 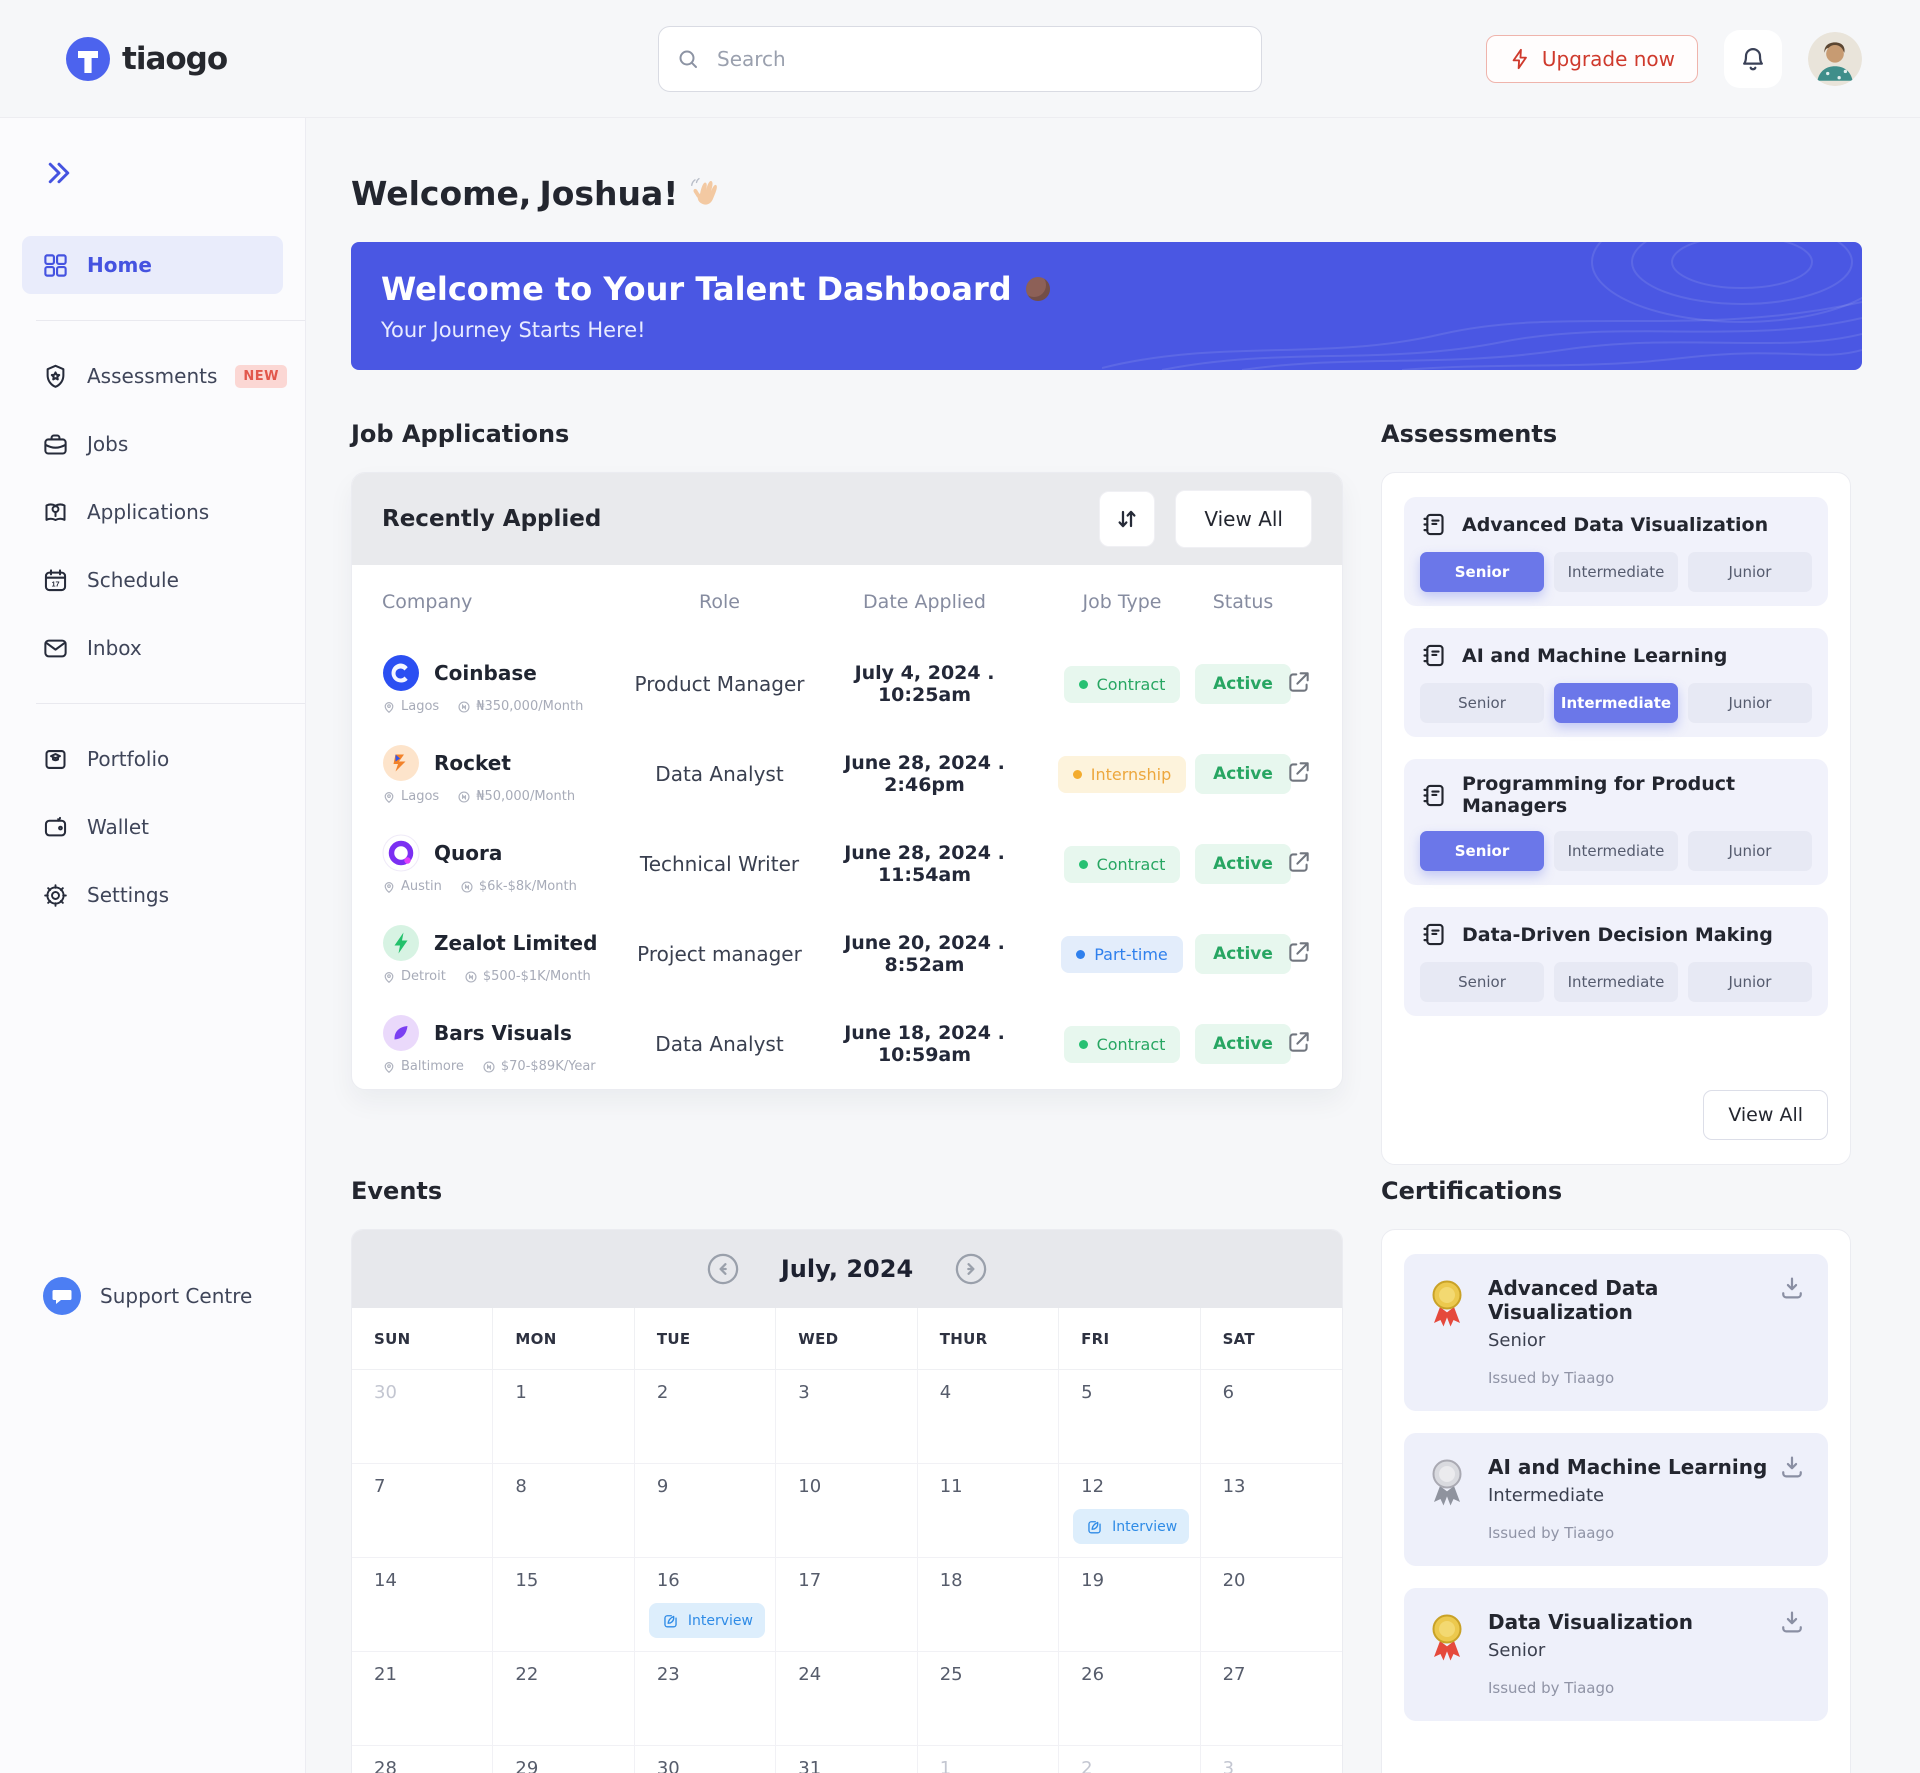 I want to click on calendar-prev-button, so click(x=723, y=1269).